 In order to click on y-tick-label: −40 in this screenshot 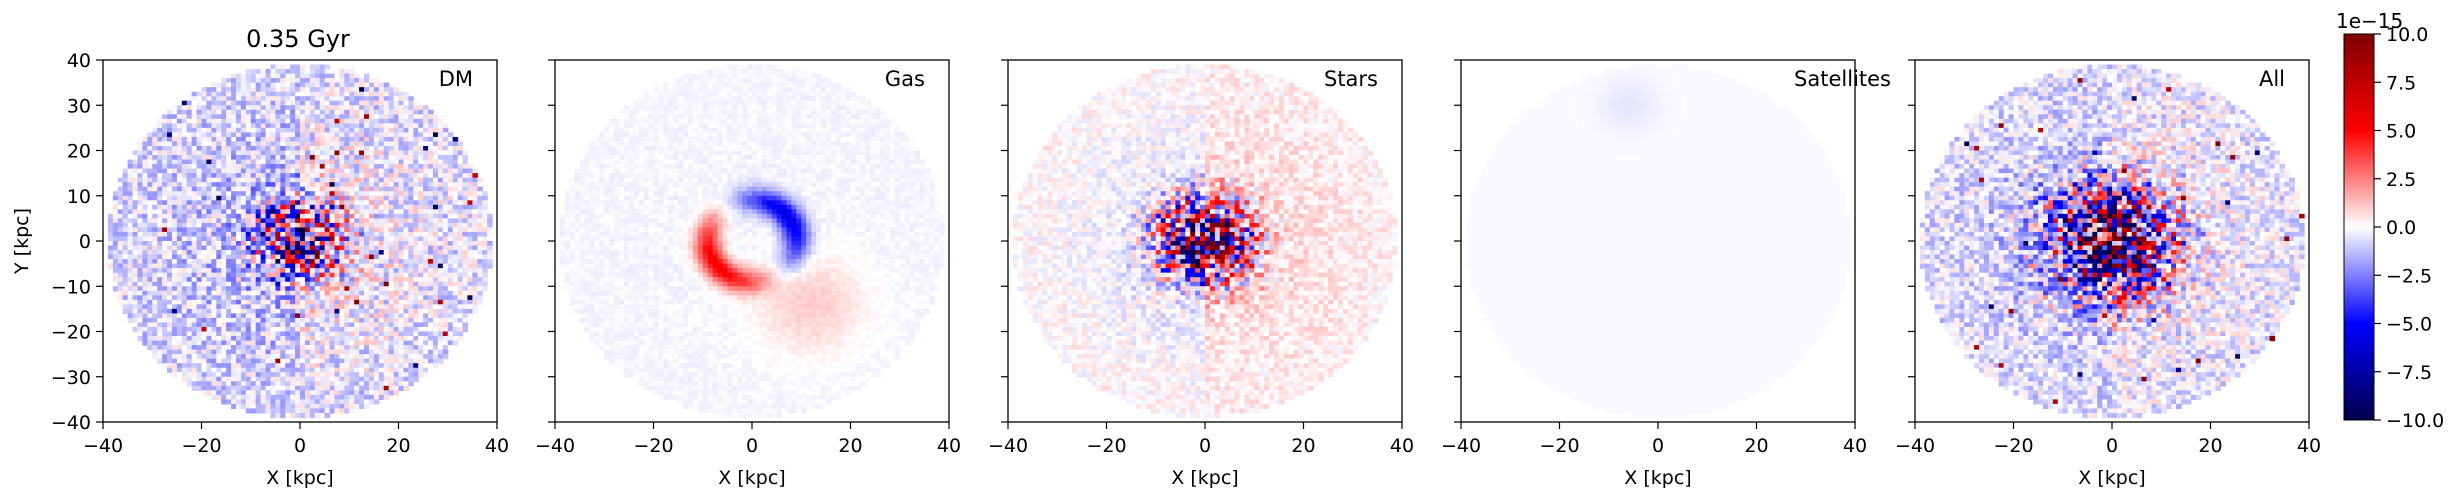, I will do `click(71, 423)`.